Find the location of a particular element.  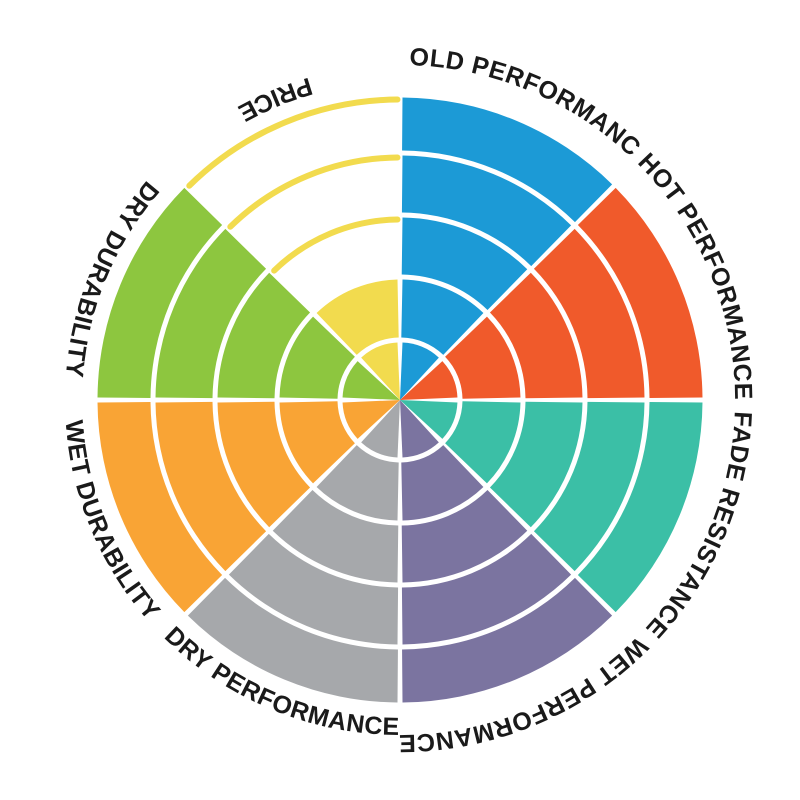

price-empty-ring-arcs is located at coordinates (293, 185).